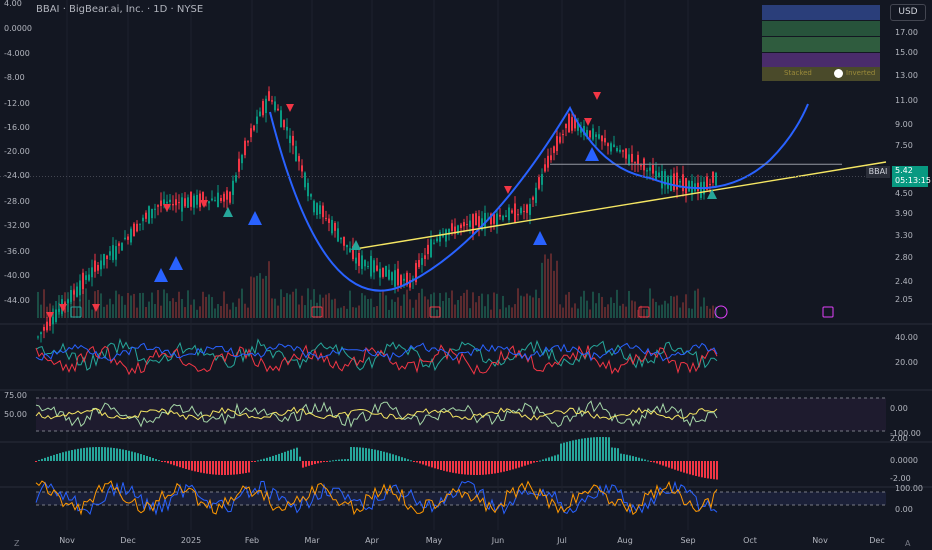 Image resolution: width=932 pixels, height=550 pixels. What do you see at coordinates (67, 540) in the screenshot?
I see `x-axis-label: Nov` at bounding box center [67, 540].